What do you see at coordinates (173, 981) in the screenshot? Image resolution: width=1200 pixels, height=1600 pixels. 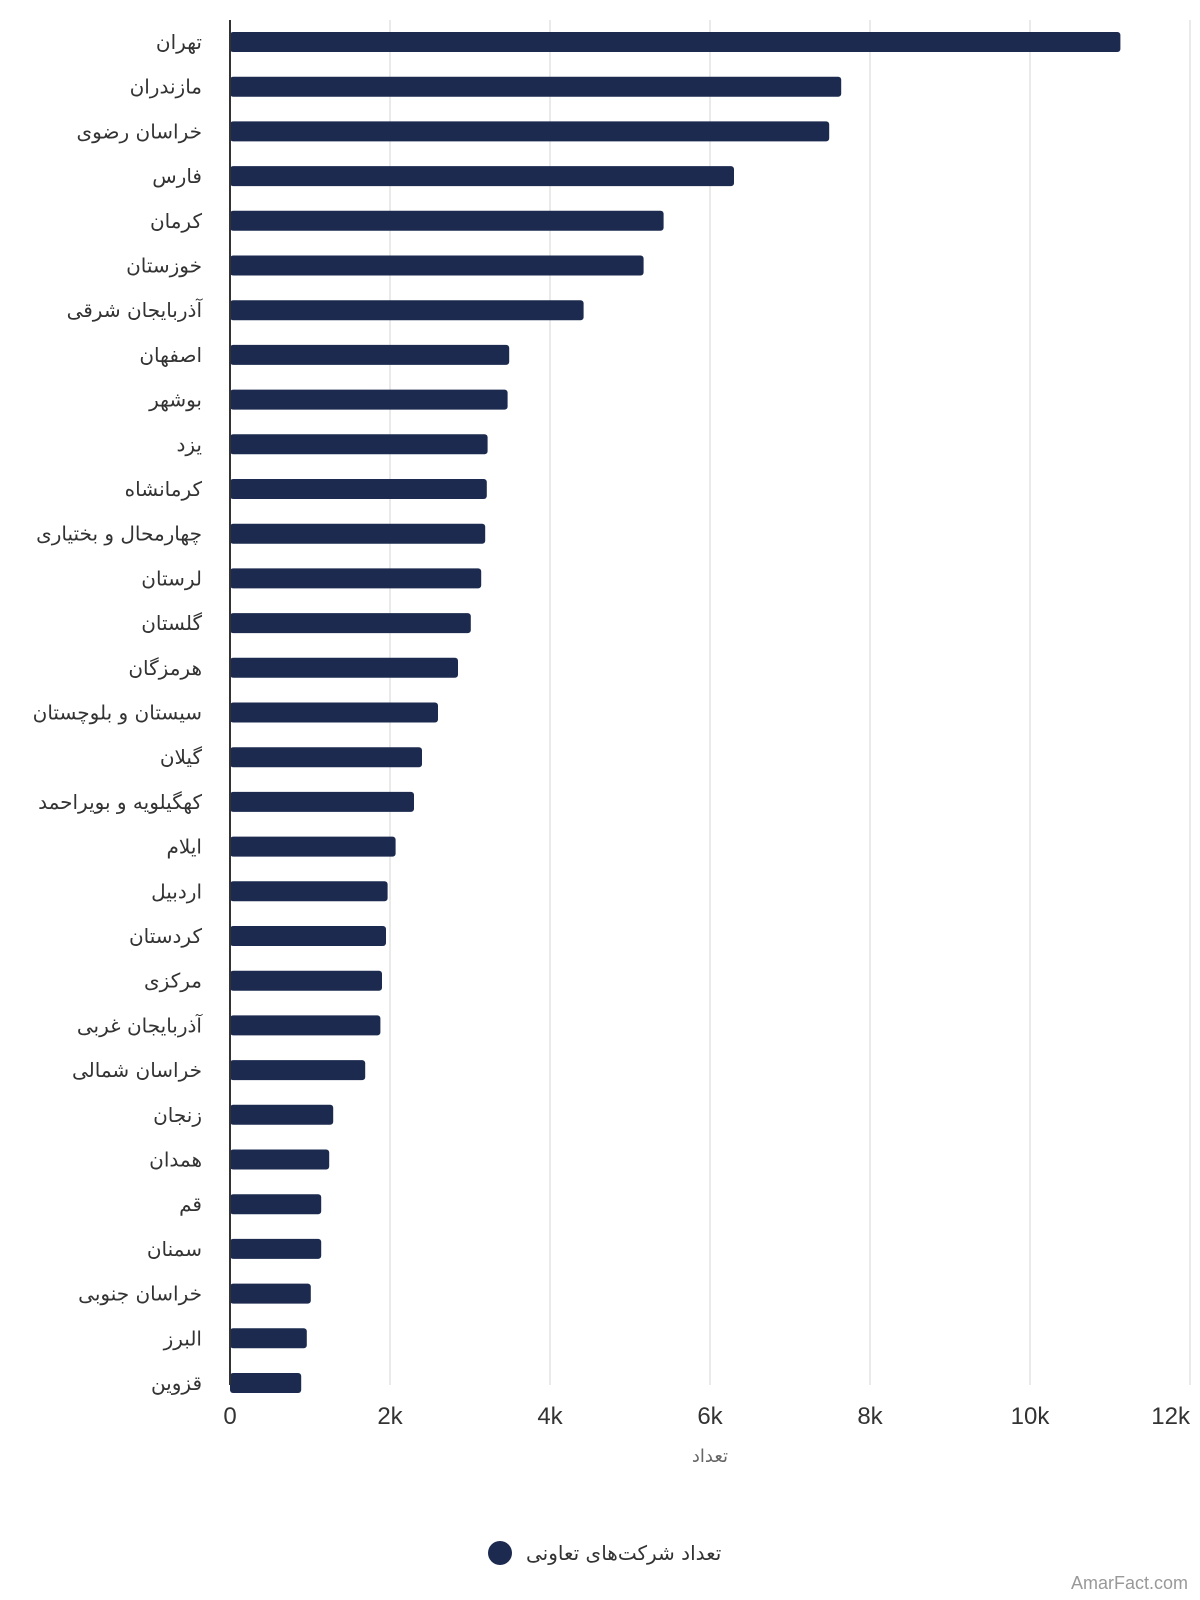 I see `category-label: مرکزی` at bounding box center [173, 981].